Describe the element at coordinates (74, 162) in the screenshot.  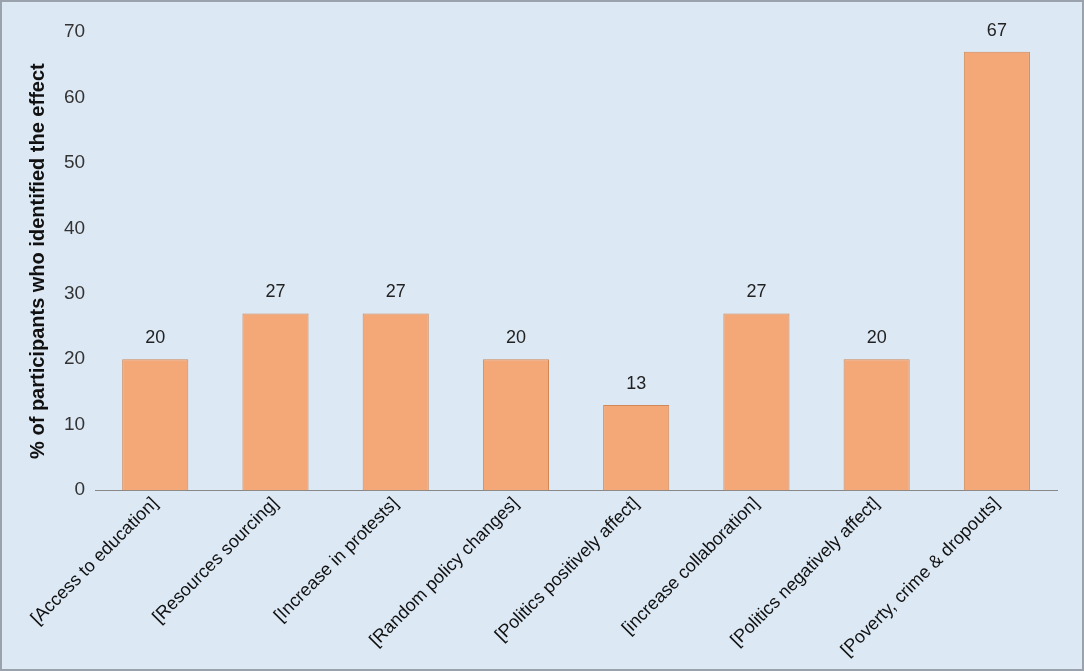
I see `y-tick-label: 50` at that location.